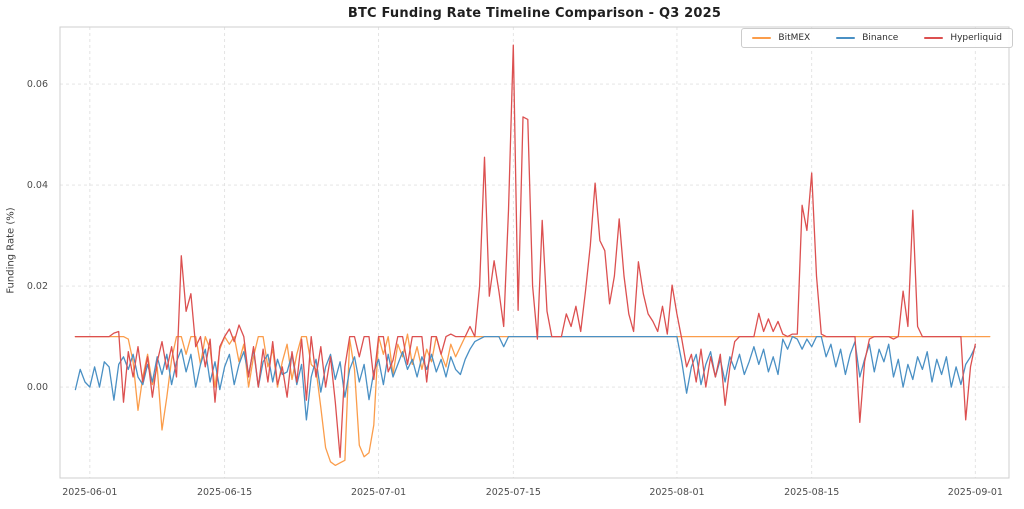  I want to click on x-tick-label: 2025-07-15, so click(513, 492).